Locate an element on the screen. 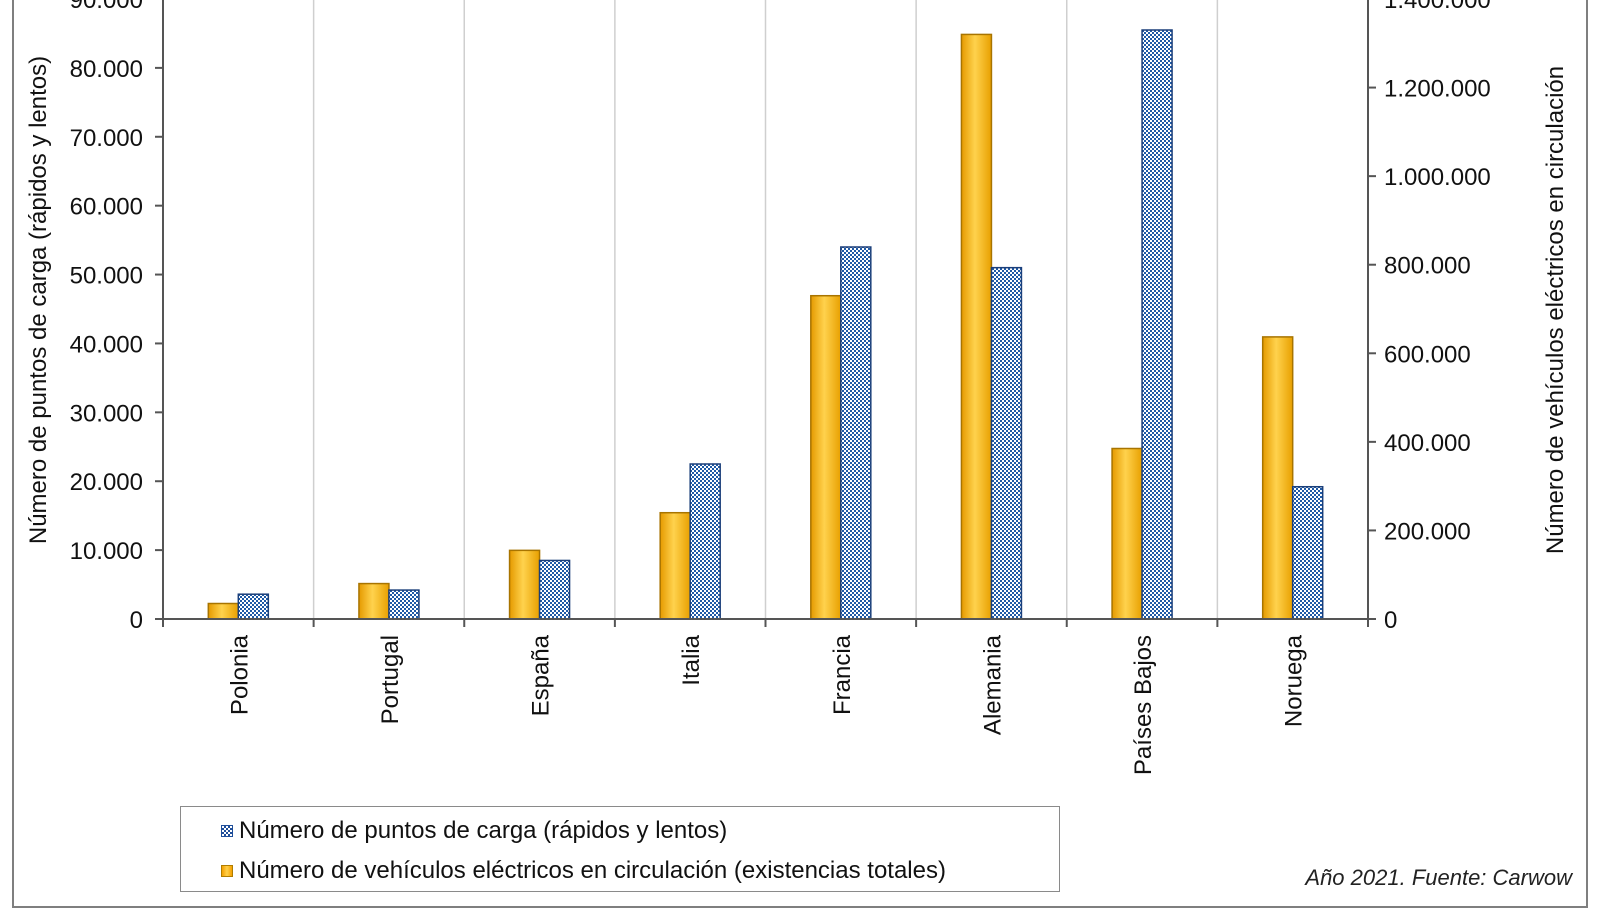  left-tick-label: 10.000 is located at coordinates (106, 551).